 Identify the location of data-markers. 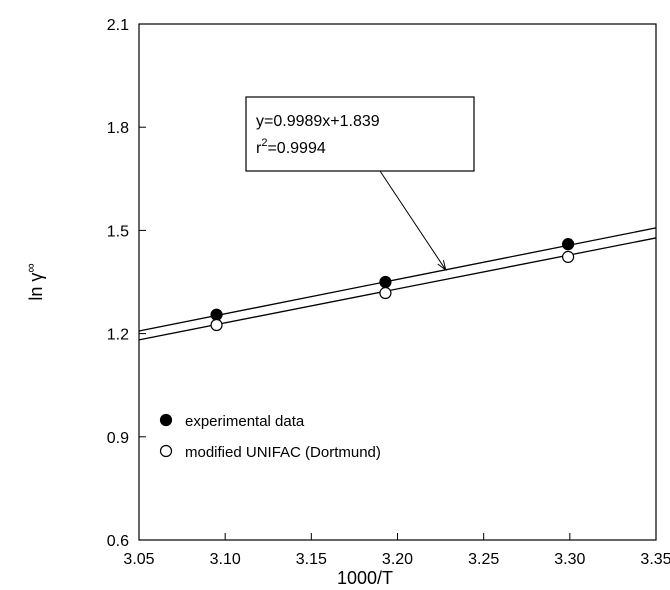
(392, 285).